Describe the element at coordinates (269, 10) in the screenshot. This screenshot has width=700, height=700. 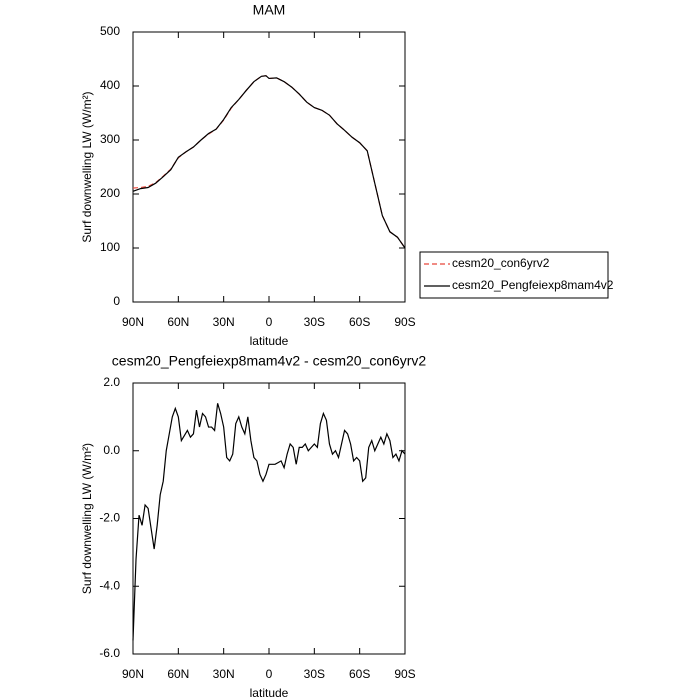
I see `chart-title: MAM` at that location.